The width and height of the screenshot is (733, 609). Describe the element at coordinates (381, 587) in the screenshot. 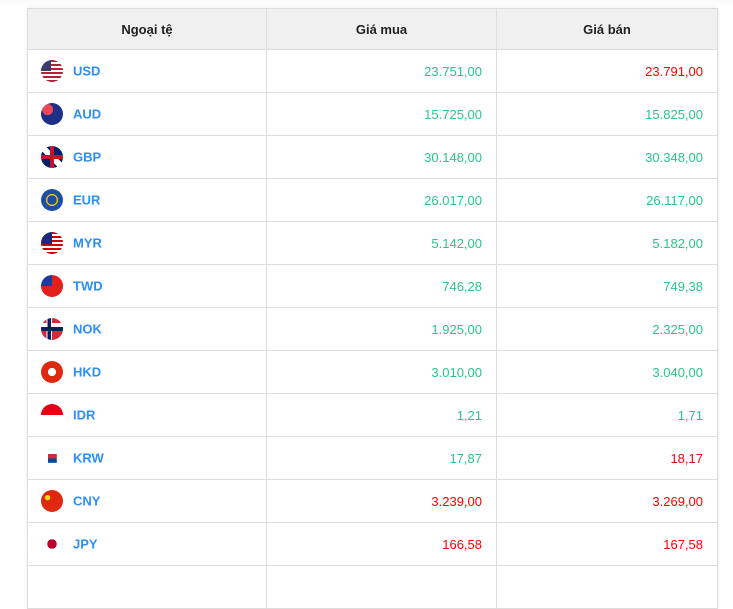

I see `buy-price` at that location.